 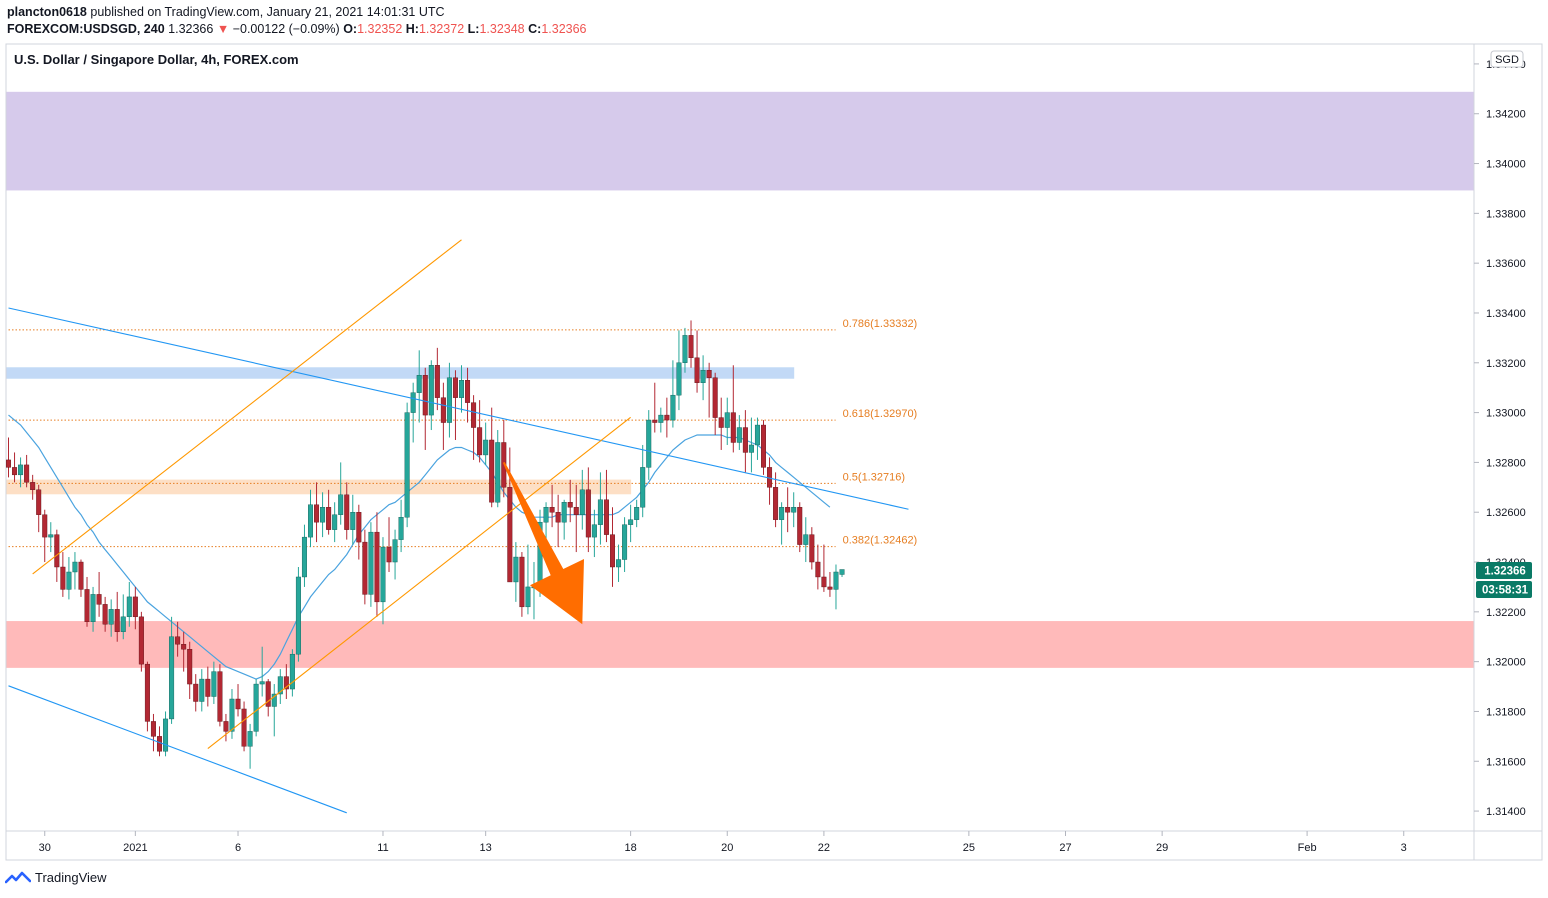 What do you see at coordinates (412, 29) in the screenshot?
I see `high-label: H:` at bounding box center [412, 29].